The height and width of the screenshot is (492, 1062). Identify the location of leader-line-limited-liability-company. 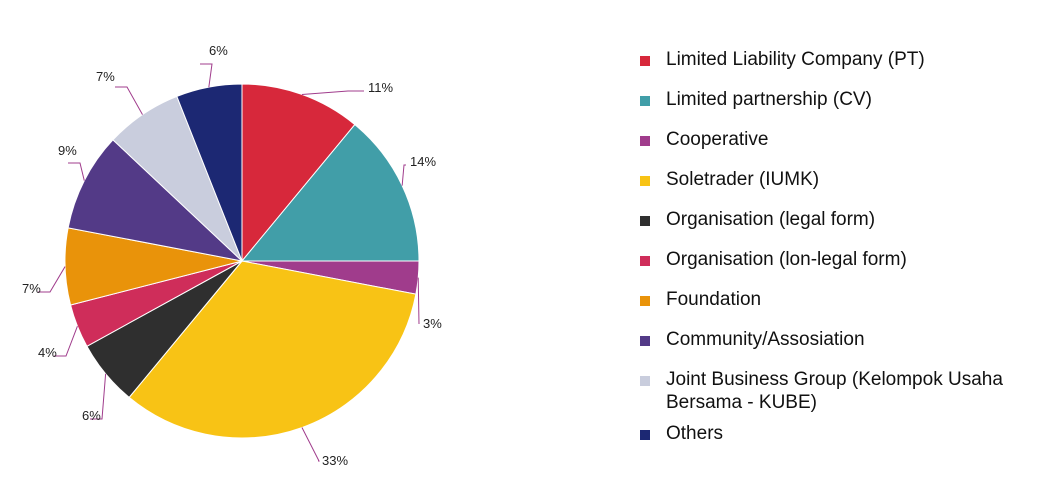
(332, 92).